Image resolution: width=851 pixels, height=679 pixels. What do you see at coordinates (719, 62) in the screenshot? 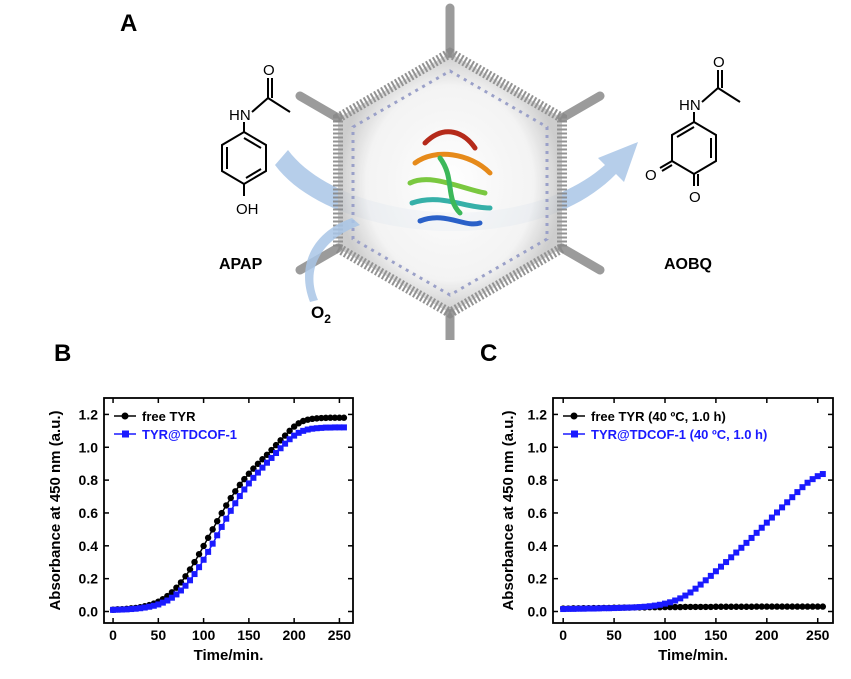
I see `aobq-o-label: O` at bounding box center [719, 62].